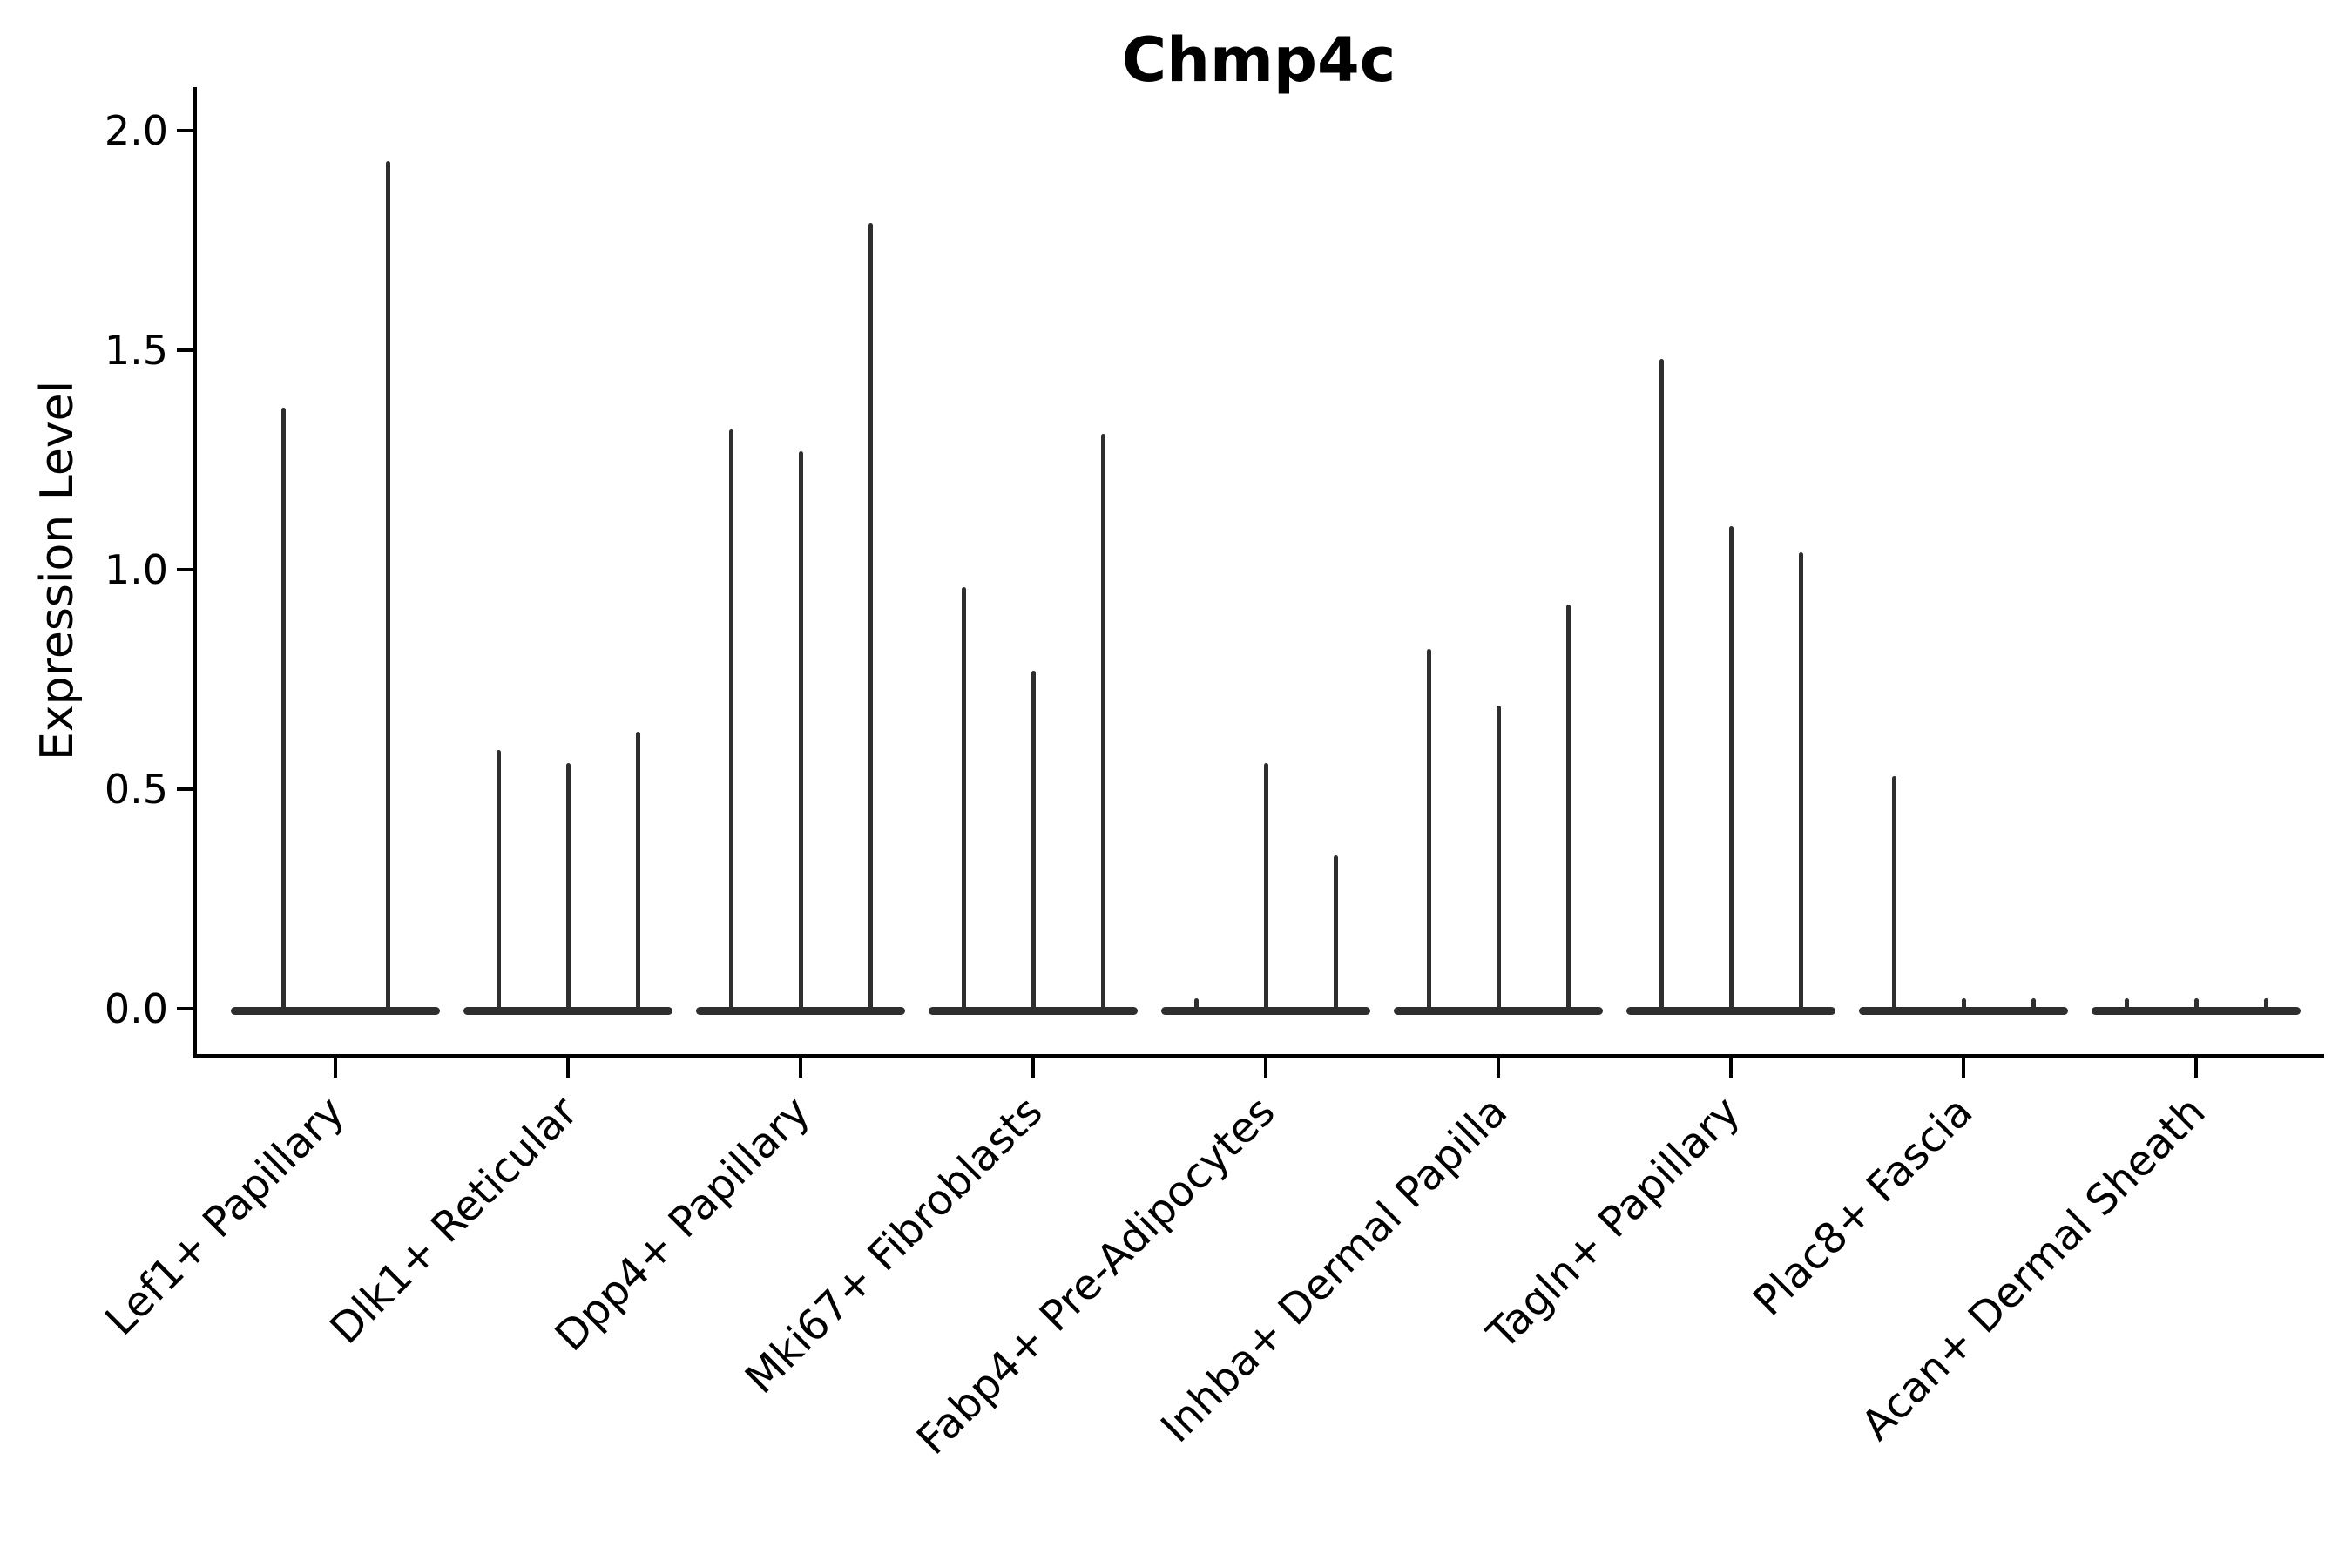  Describe the element at coordinates (1258, 1056) in the screenshot. I see `x-axis-spine` at that location.